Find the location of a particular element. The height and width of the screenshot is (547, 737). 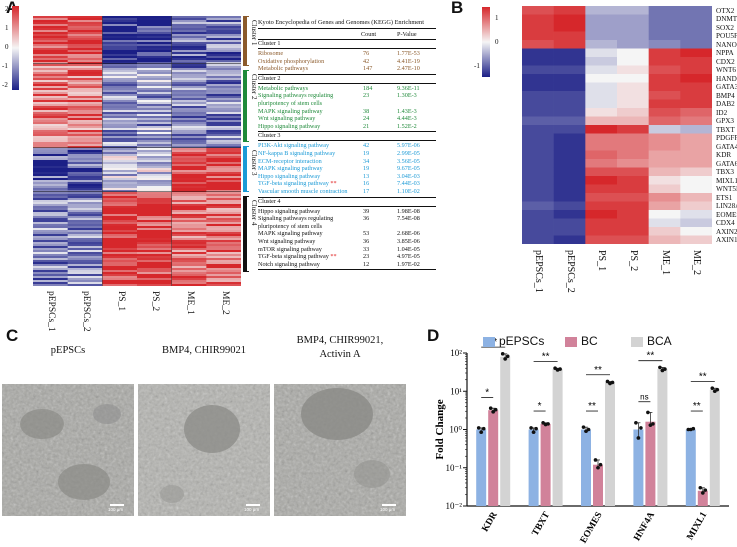

y-tick-label: 10⁻² is located at coordinates (454, 506).